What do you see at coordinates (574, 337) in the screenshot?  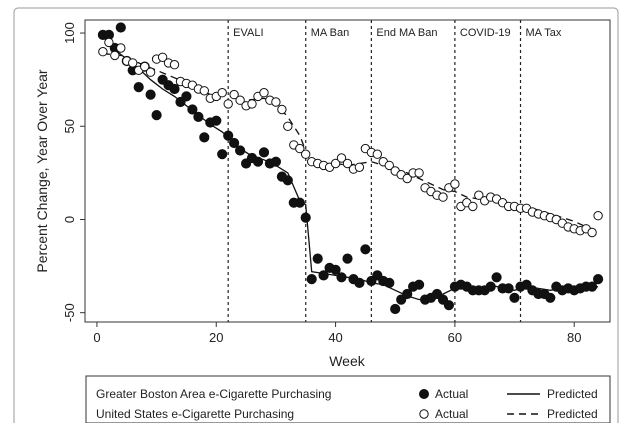 I see `x-tick-label: 80` at bounding box center [574, 337].